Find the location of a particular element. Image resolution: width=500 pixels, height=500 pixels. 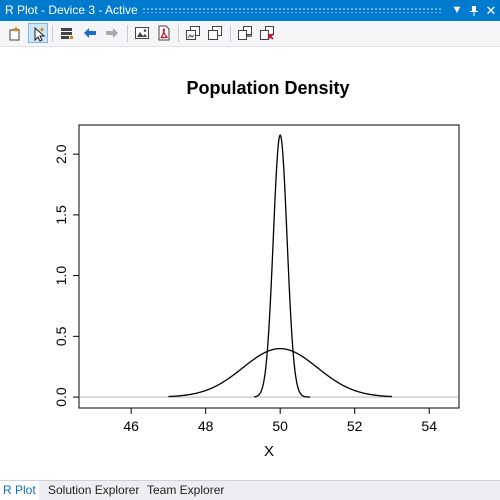

x-tick-label: 46 is located at coordinates (131, 426).